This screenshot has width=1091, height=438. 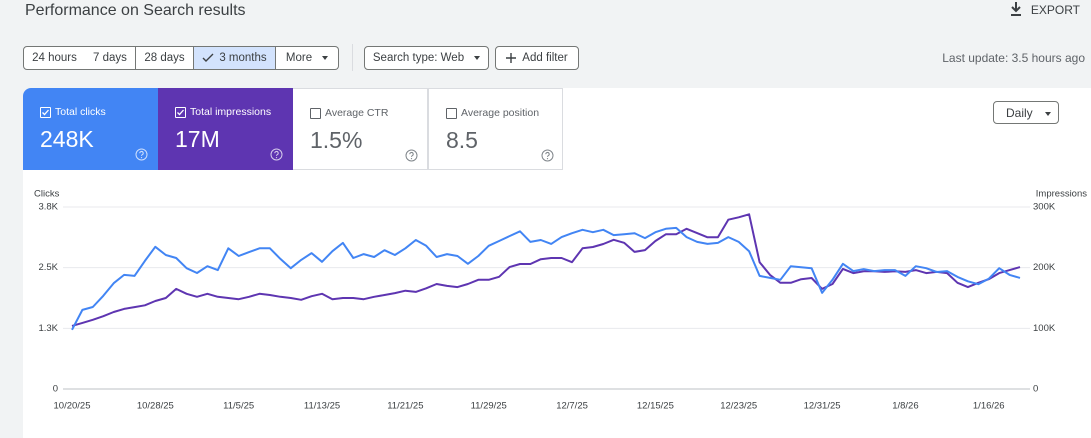 I want to click on x-tick-label: 1/8/26, so click(x=905, y=406).